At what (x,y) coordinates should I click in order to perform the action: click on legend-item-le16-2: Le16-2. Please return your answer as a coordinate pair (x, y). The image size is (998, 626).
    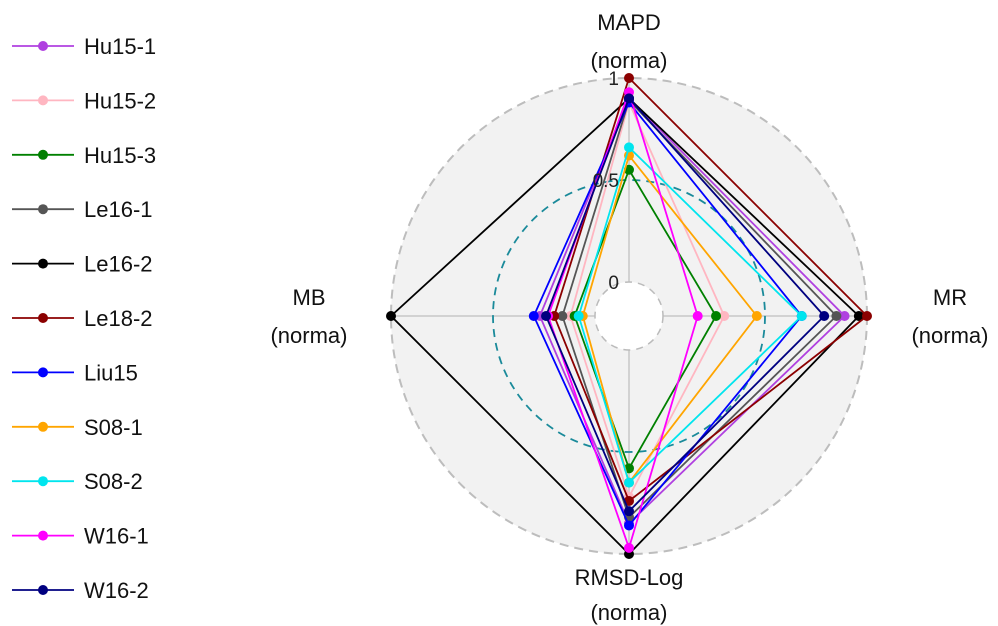
    Looking at the image, I should click on (82, 264).